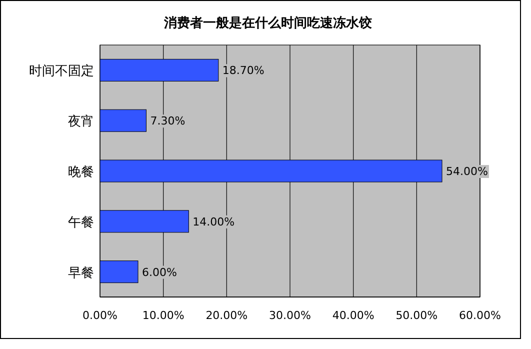  What do you see at coordinates (467, 171) in the screenshot?
I see `data-label: 54.00%` at bounding box center [467, 171].